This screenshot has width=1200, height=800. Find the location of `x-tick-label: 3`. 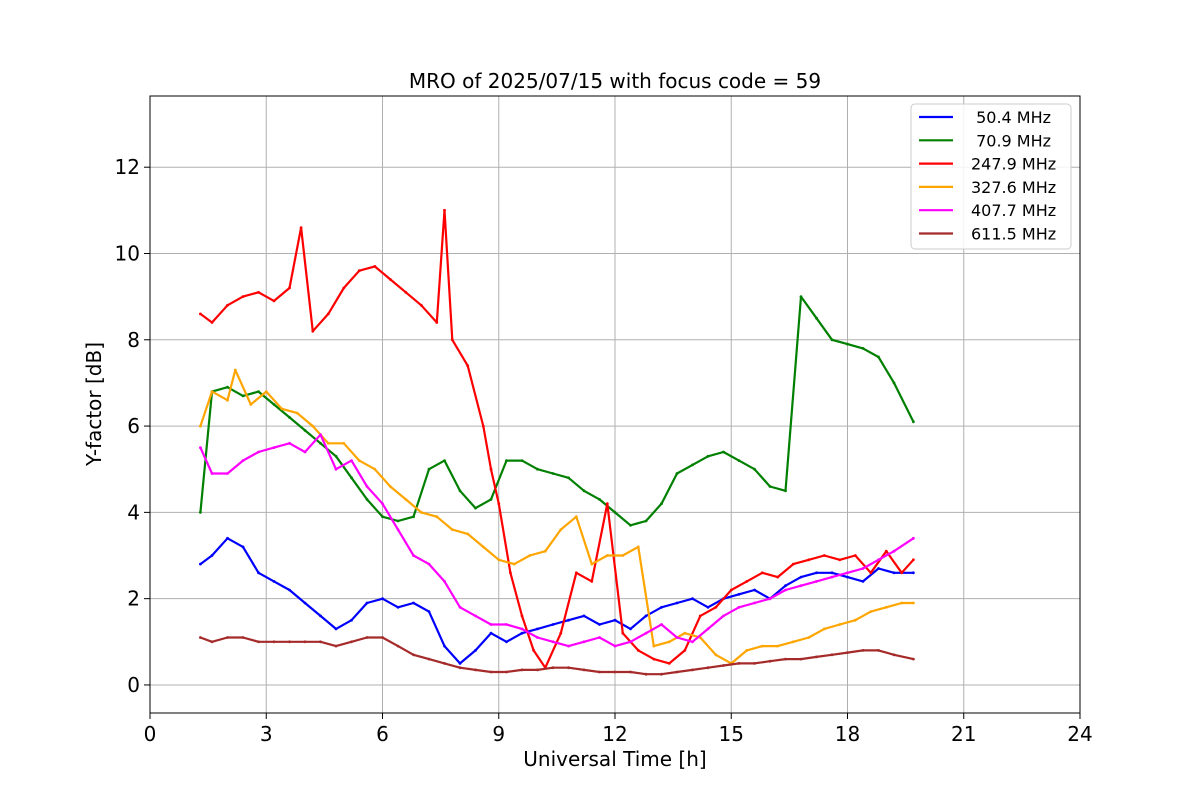

x-tick-label: 3 is located at coordinates (266, 734).